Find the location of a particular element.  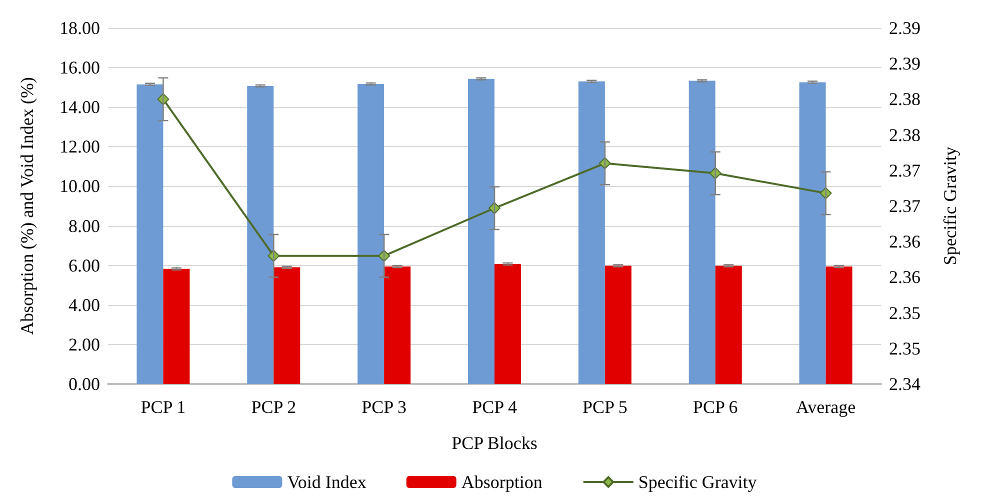

legend-label: Specific Gravity is located at coordinates (697, 482).